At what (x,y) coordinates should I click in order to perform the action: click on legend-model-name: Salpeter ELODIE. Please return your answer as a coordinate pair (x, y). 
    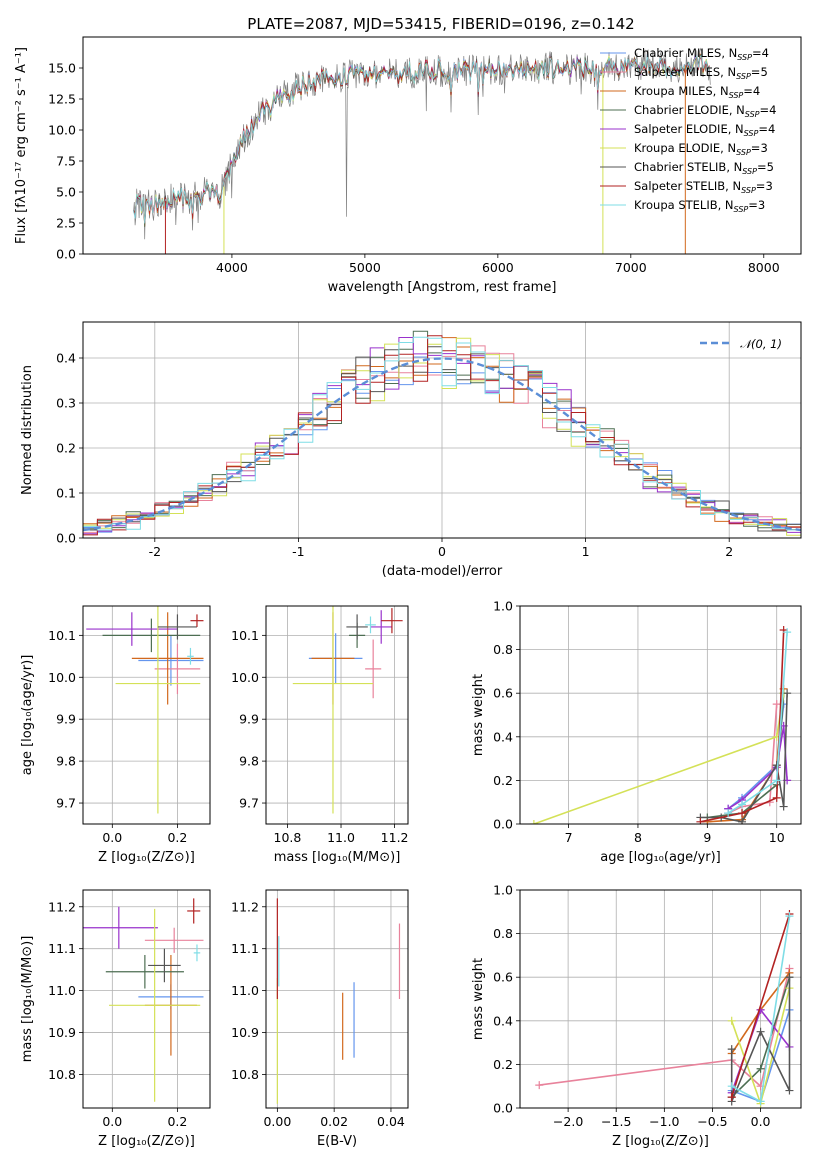
    Looking at the image, I should click on (681, 129).